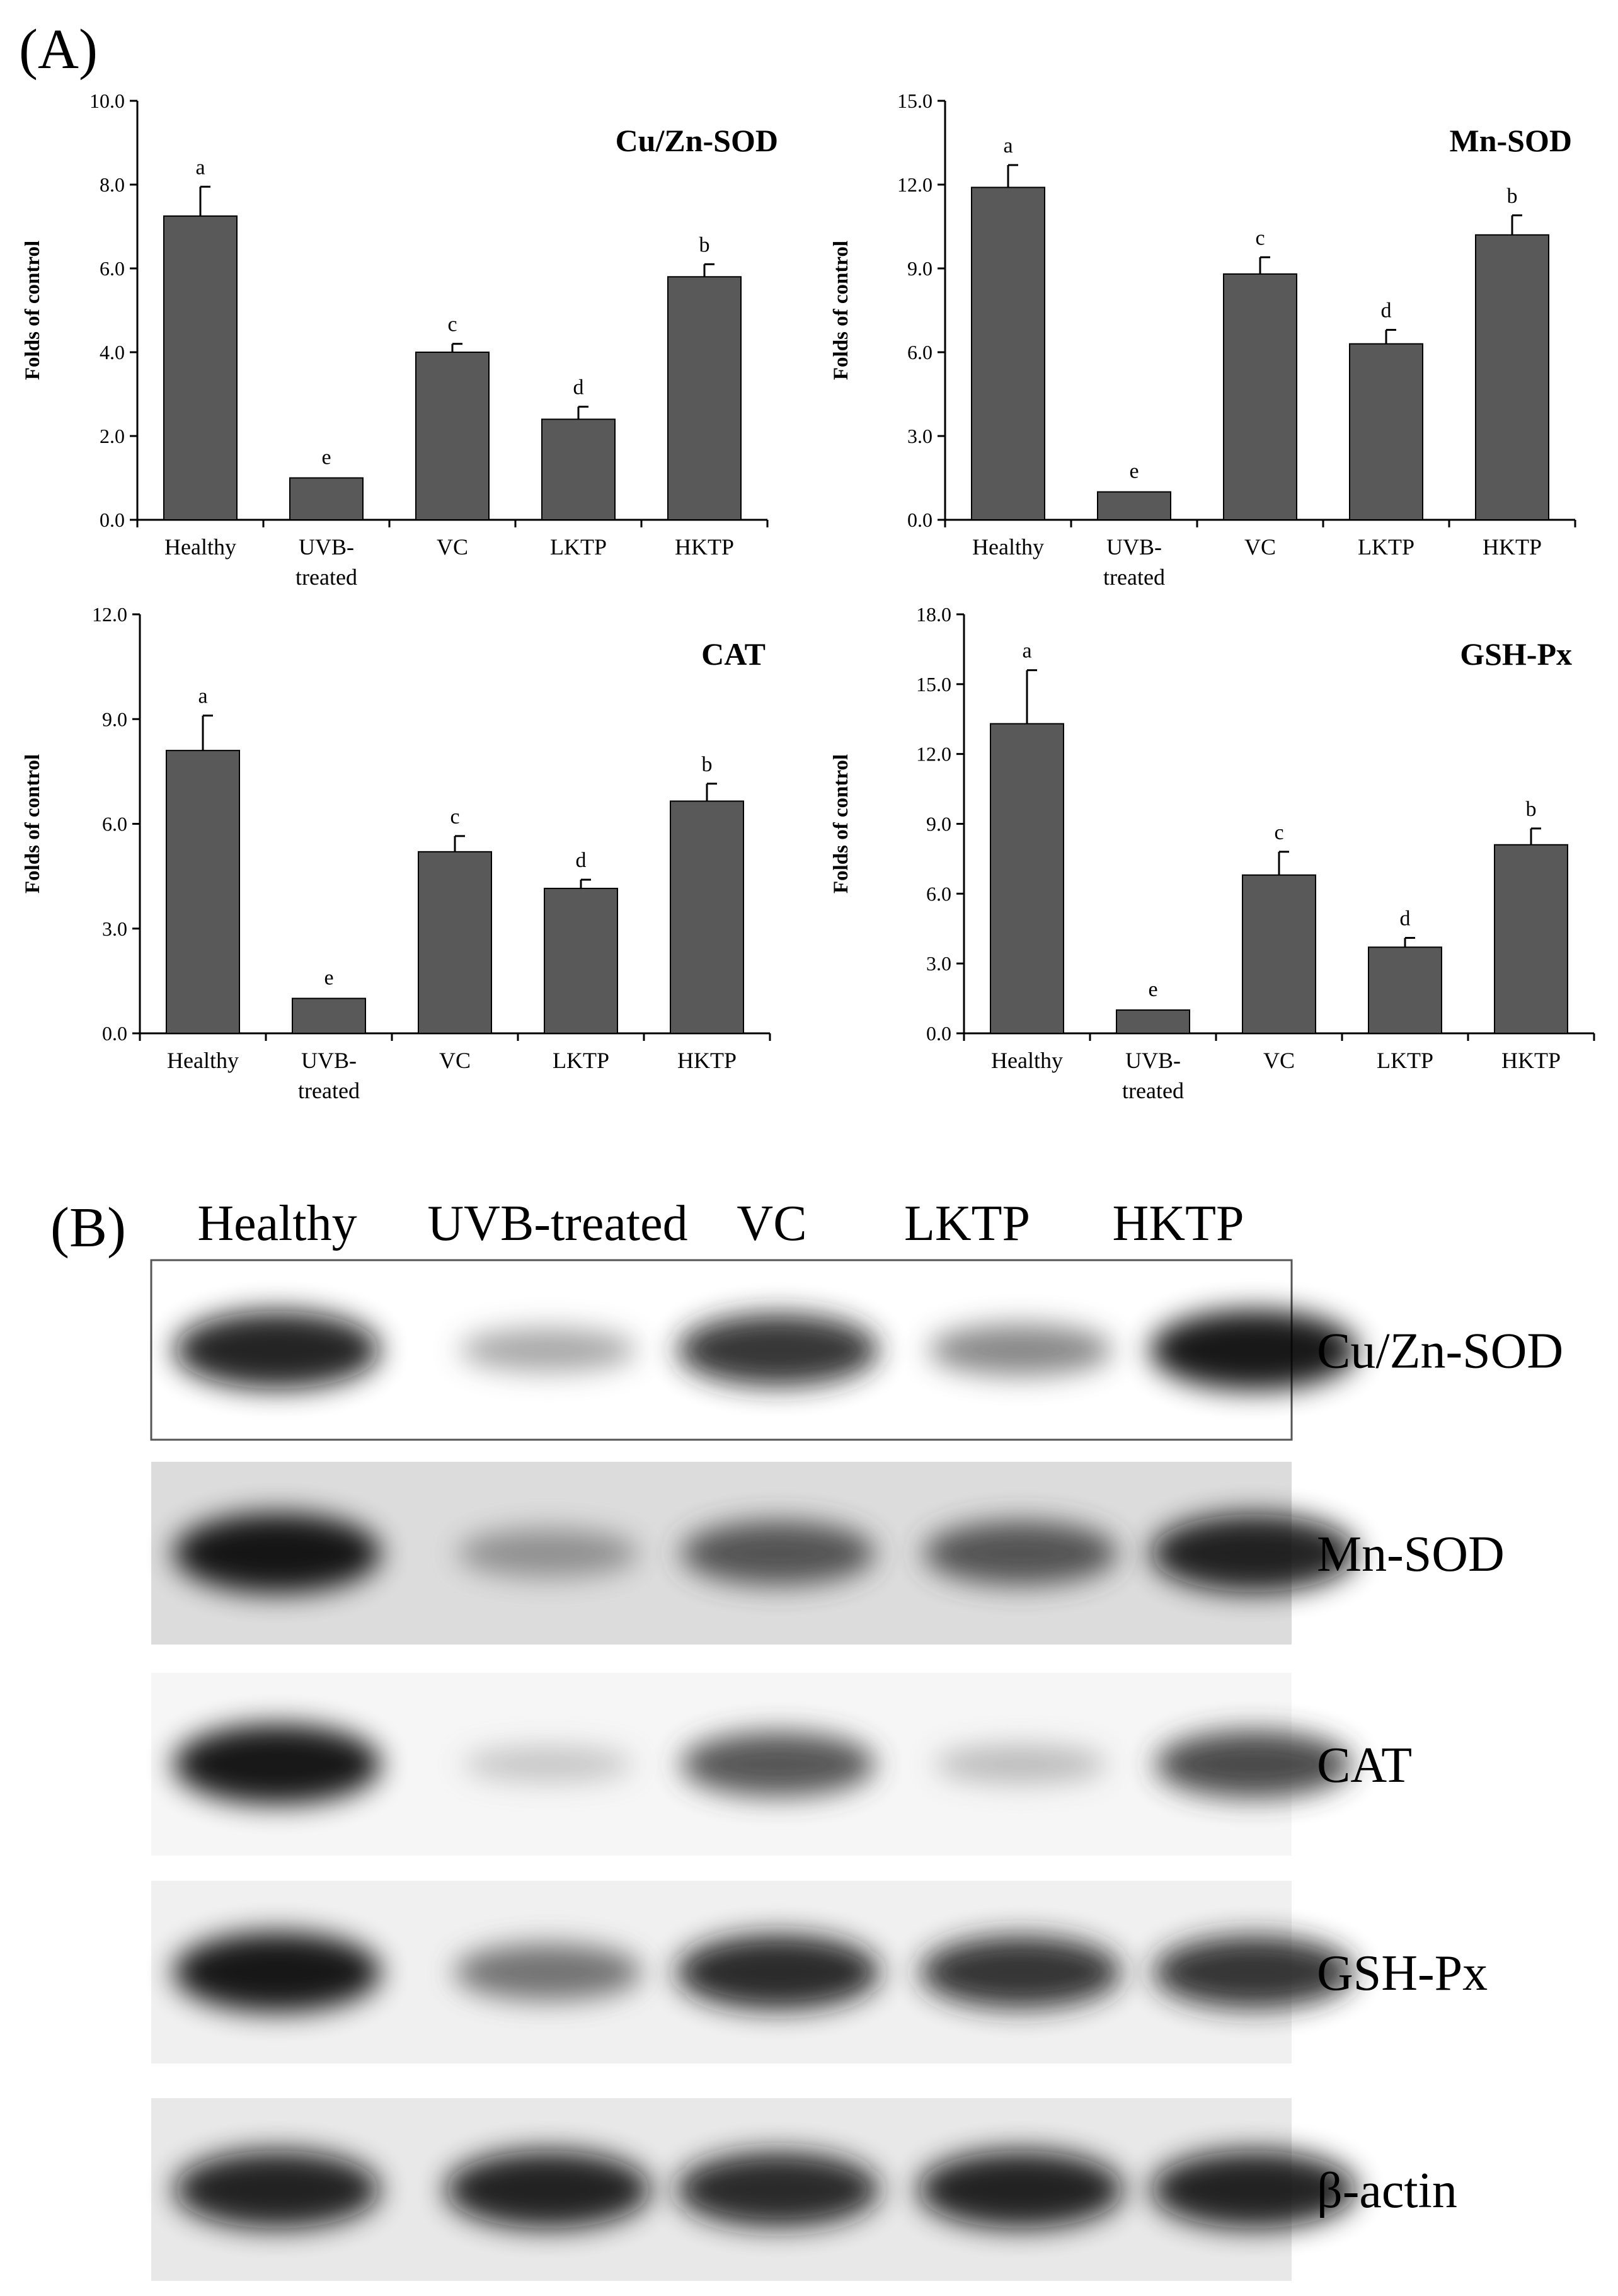 The height and width of the screenshot is (2296, 1618). I want to click on lane-labels: Healthy UVB-treated VC LKTP HKTP, so click(721, 1223).